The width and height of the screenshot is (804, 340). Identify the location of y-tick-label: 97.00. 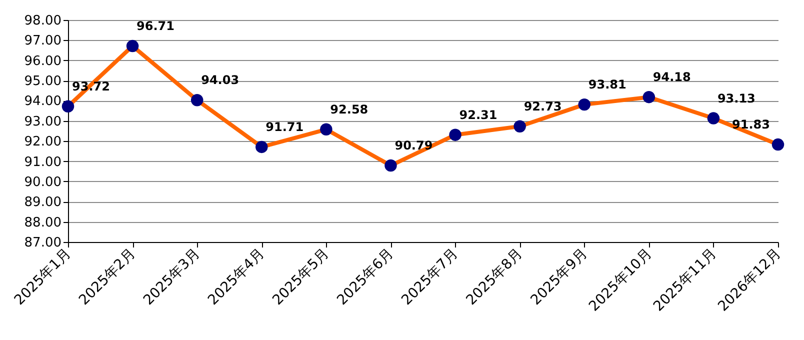
(43, 41).